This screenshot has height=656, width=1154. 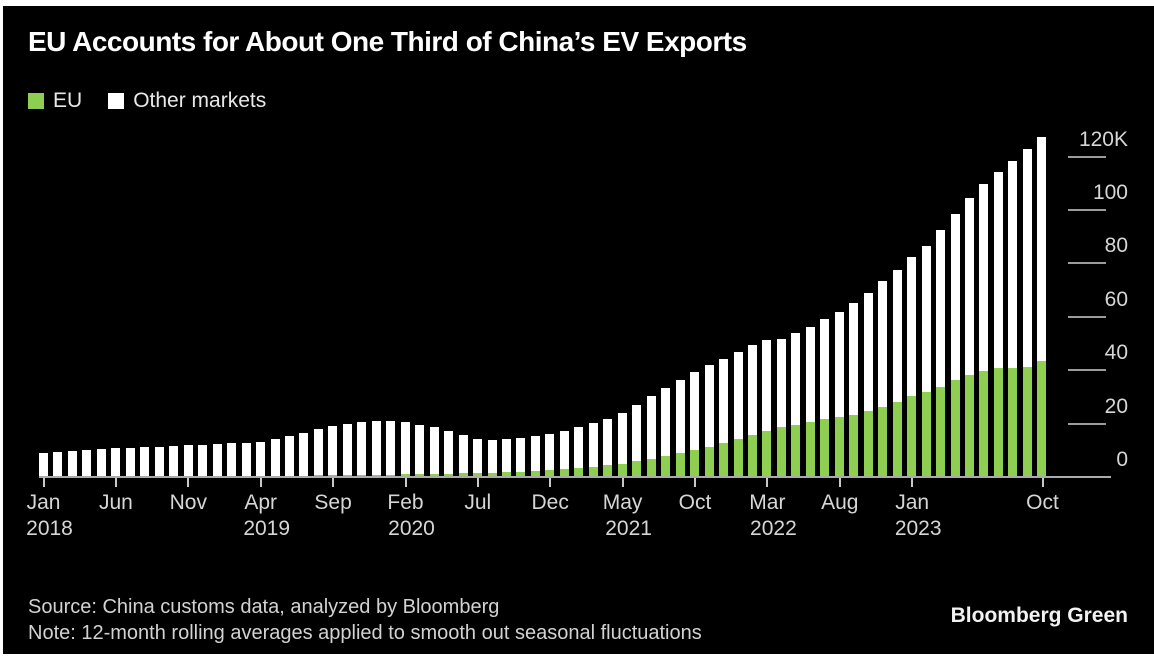 I want to click on bar-oct-2022, so click(x=868, y=384).